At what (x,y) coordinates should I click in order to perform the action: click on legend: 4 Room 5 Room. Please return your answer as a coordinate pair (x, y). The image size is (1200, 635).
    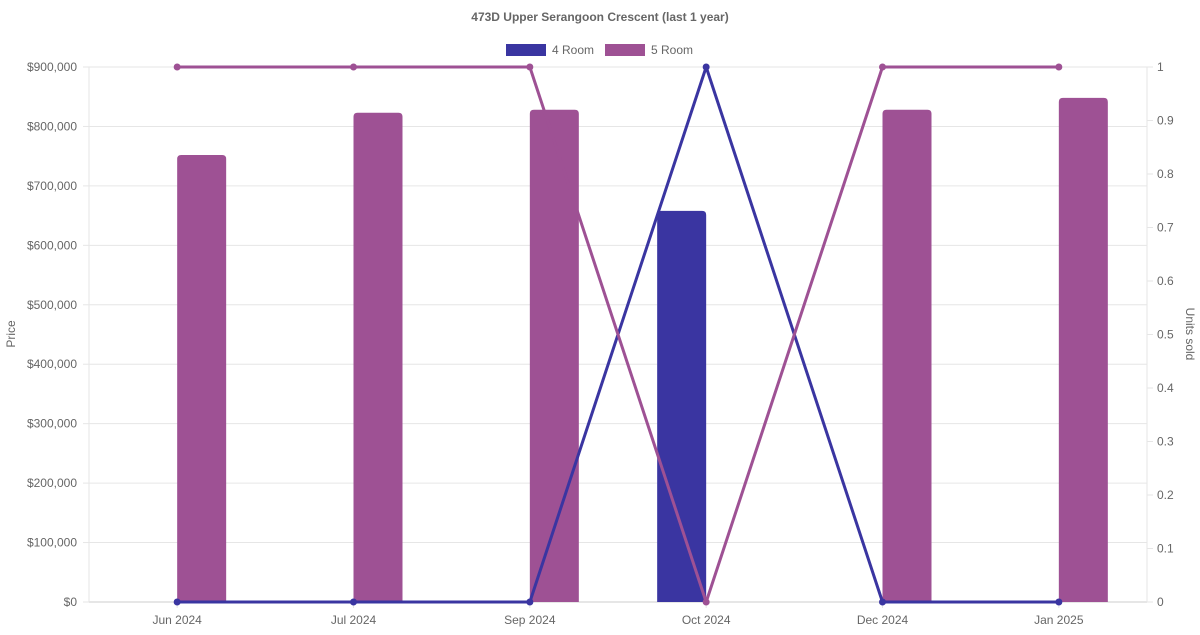
    Looking at the image, I should click on (599, 50).